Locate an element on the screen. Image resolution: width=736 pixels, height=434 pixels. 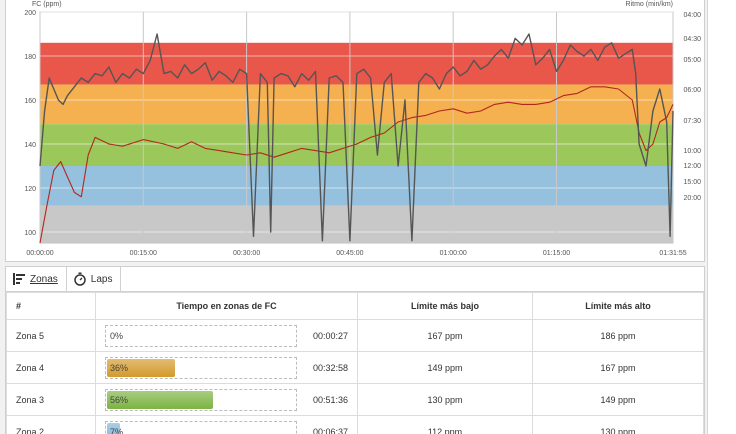
y-right-tick-label: 05:00 is located at coordinates (692, 60).